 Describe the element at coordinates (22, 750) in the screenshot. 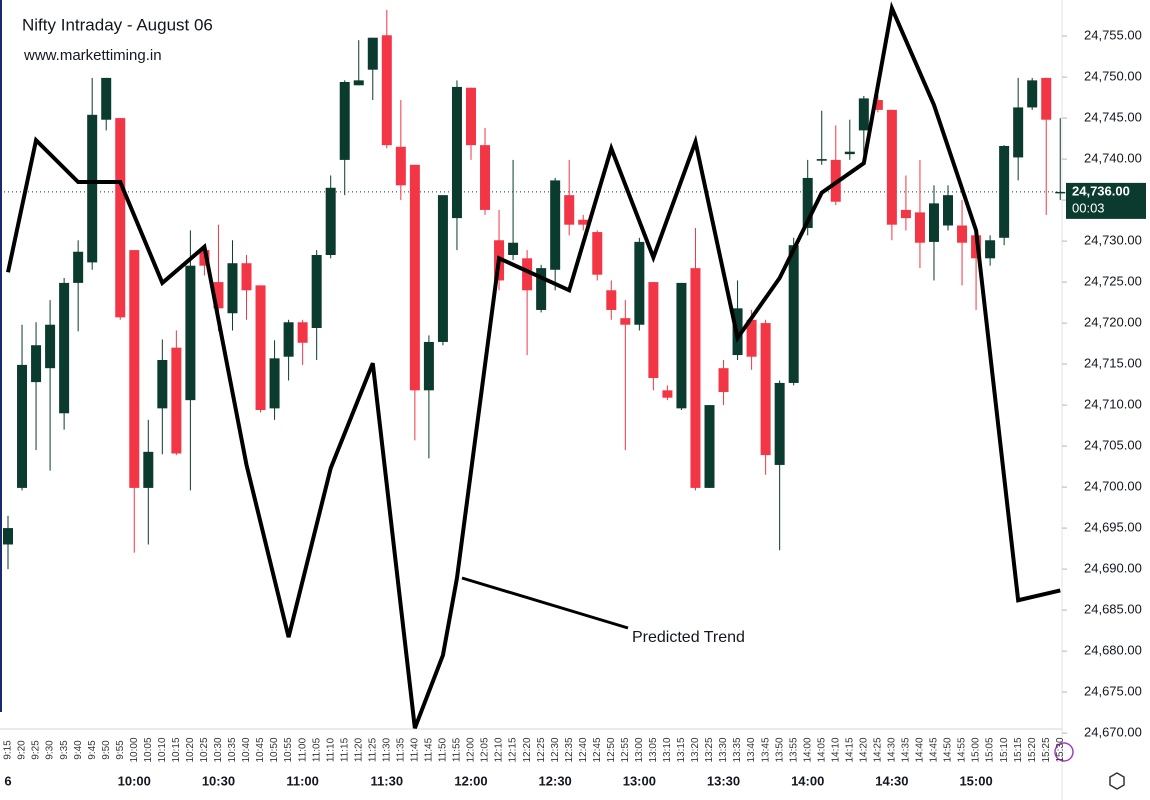

I see `x-tick-label: 9:20` at that location.